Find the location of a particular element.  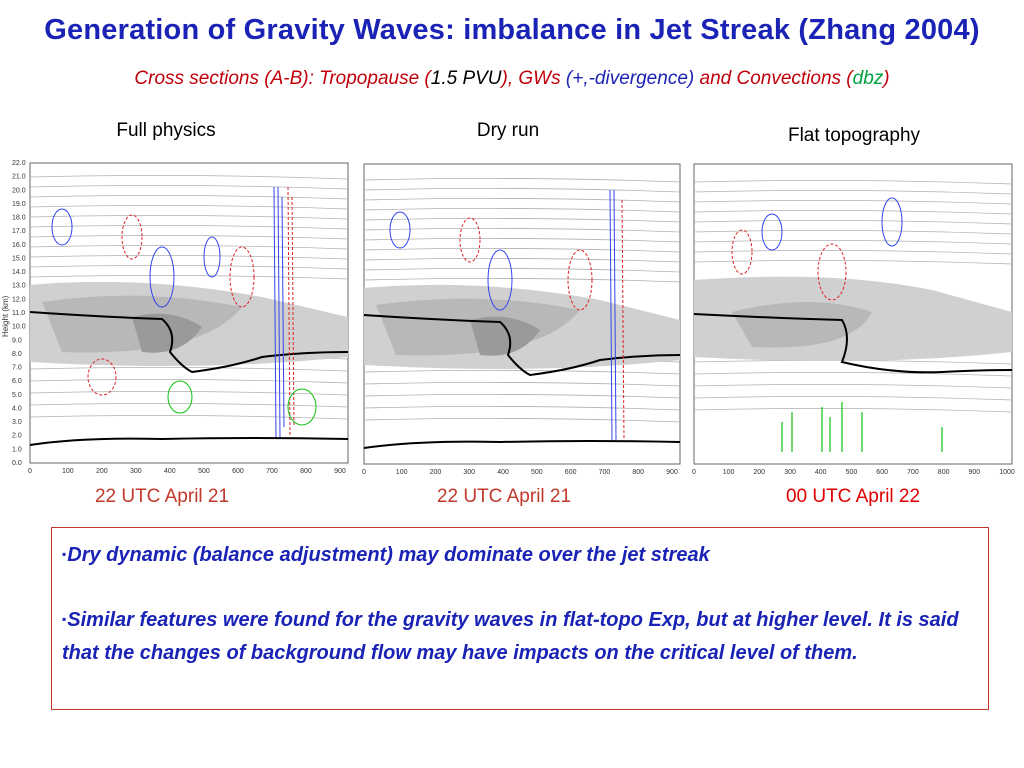

subtitle-part7: ) is located at coordinates (886, 78).